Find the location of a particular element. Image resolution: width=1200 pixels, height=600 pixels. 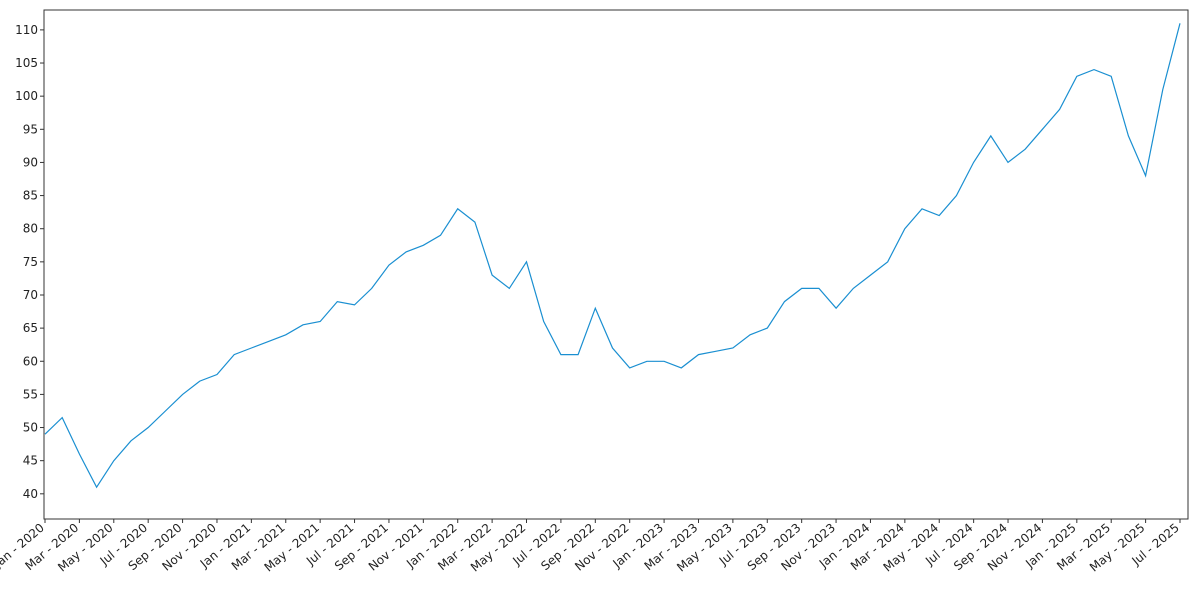

y-tick-label: 80 is located at coordinates (30, 229).